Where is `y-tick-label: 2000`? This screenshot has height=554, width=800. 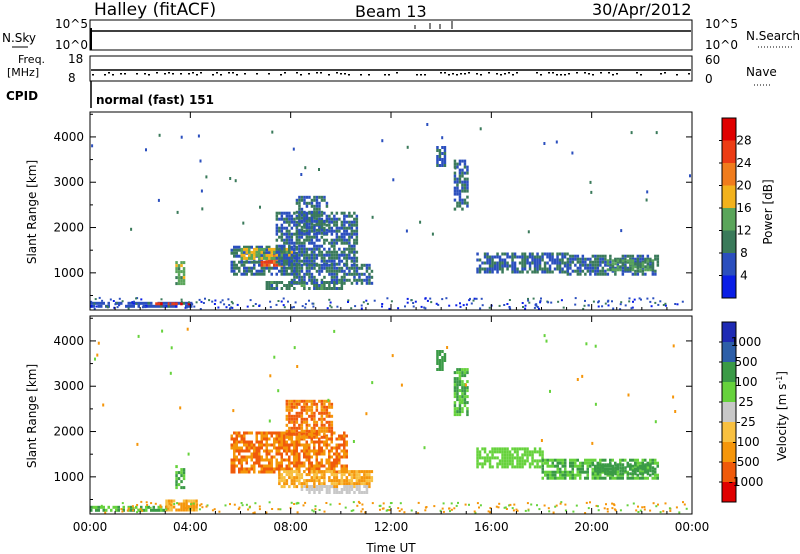 y-tick-label: 2000 is located at coordinates (68, 228).